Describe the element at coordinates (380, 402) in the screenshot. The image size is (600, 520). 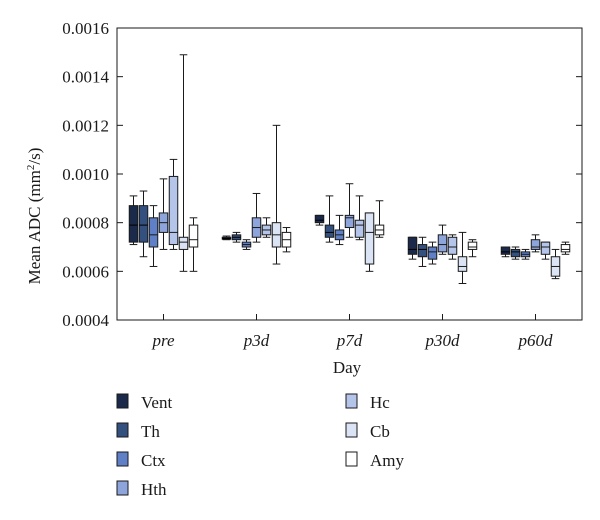
I see `legend-label: Hc` at that location.